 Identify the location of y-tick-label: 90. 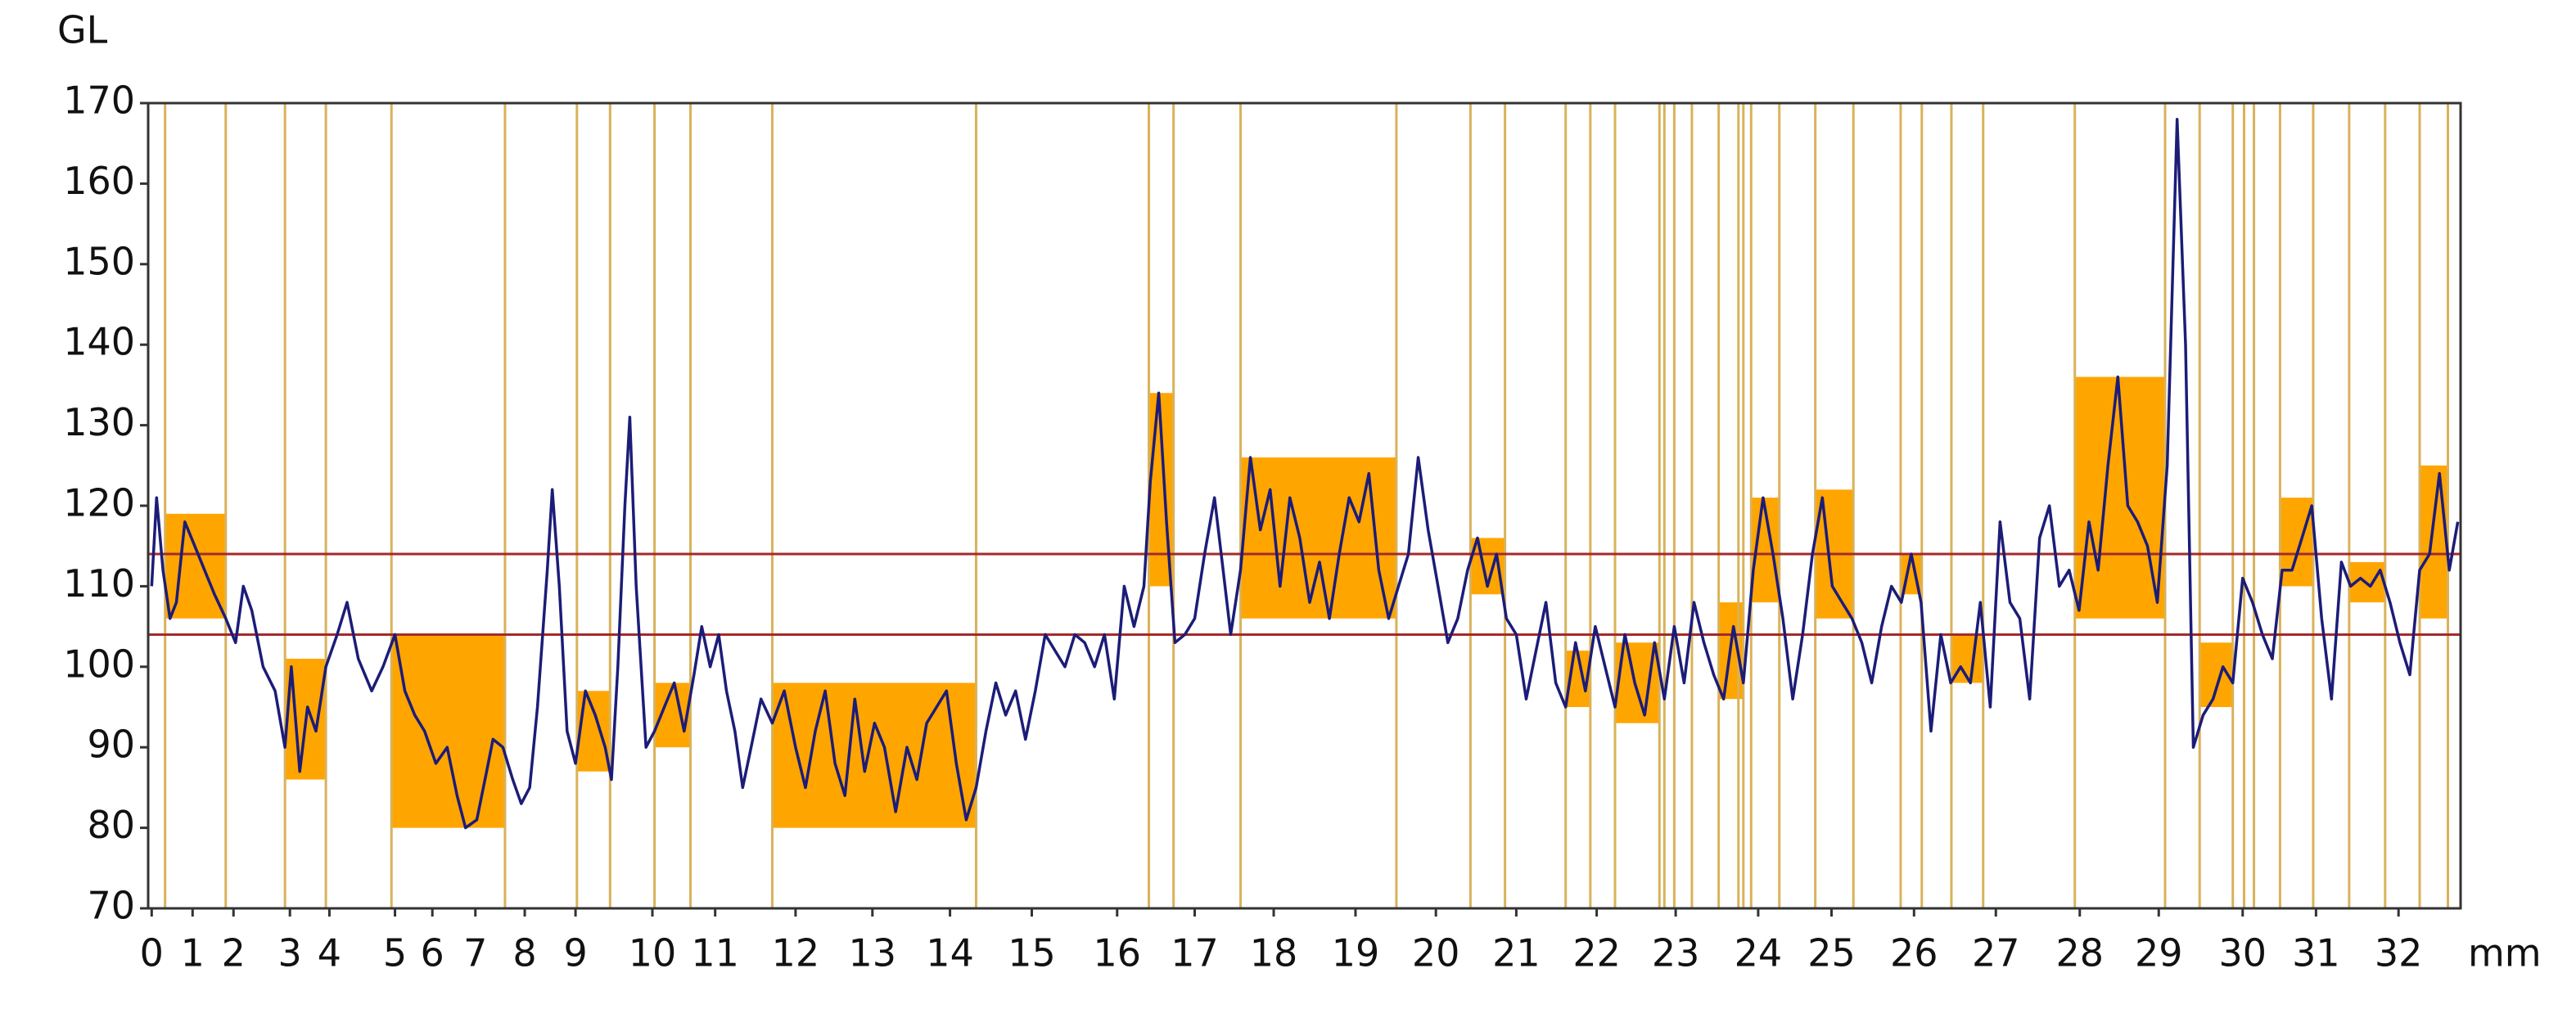
(111, 745).